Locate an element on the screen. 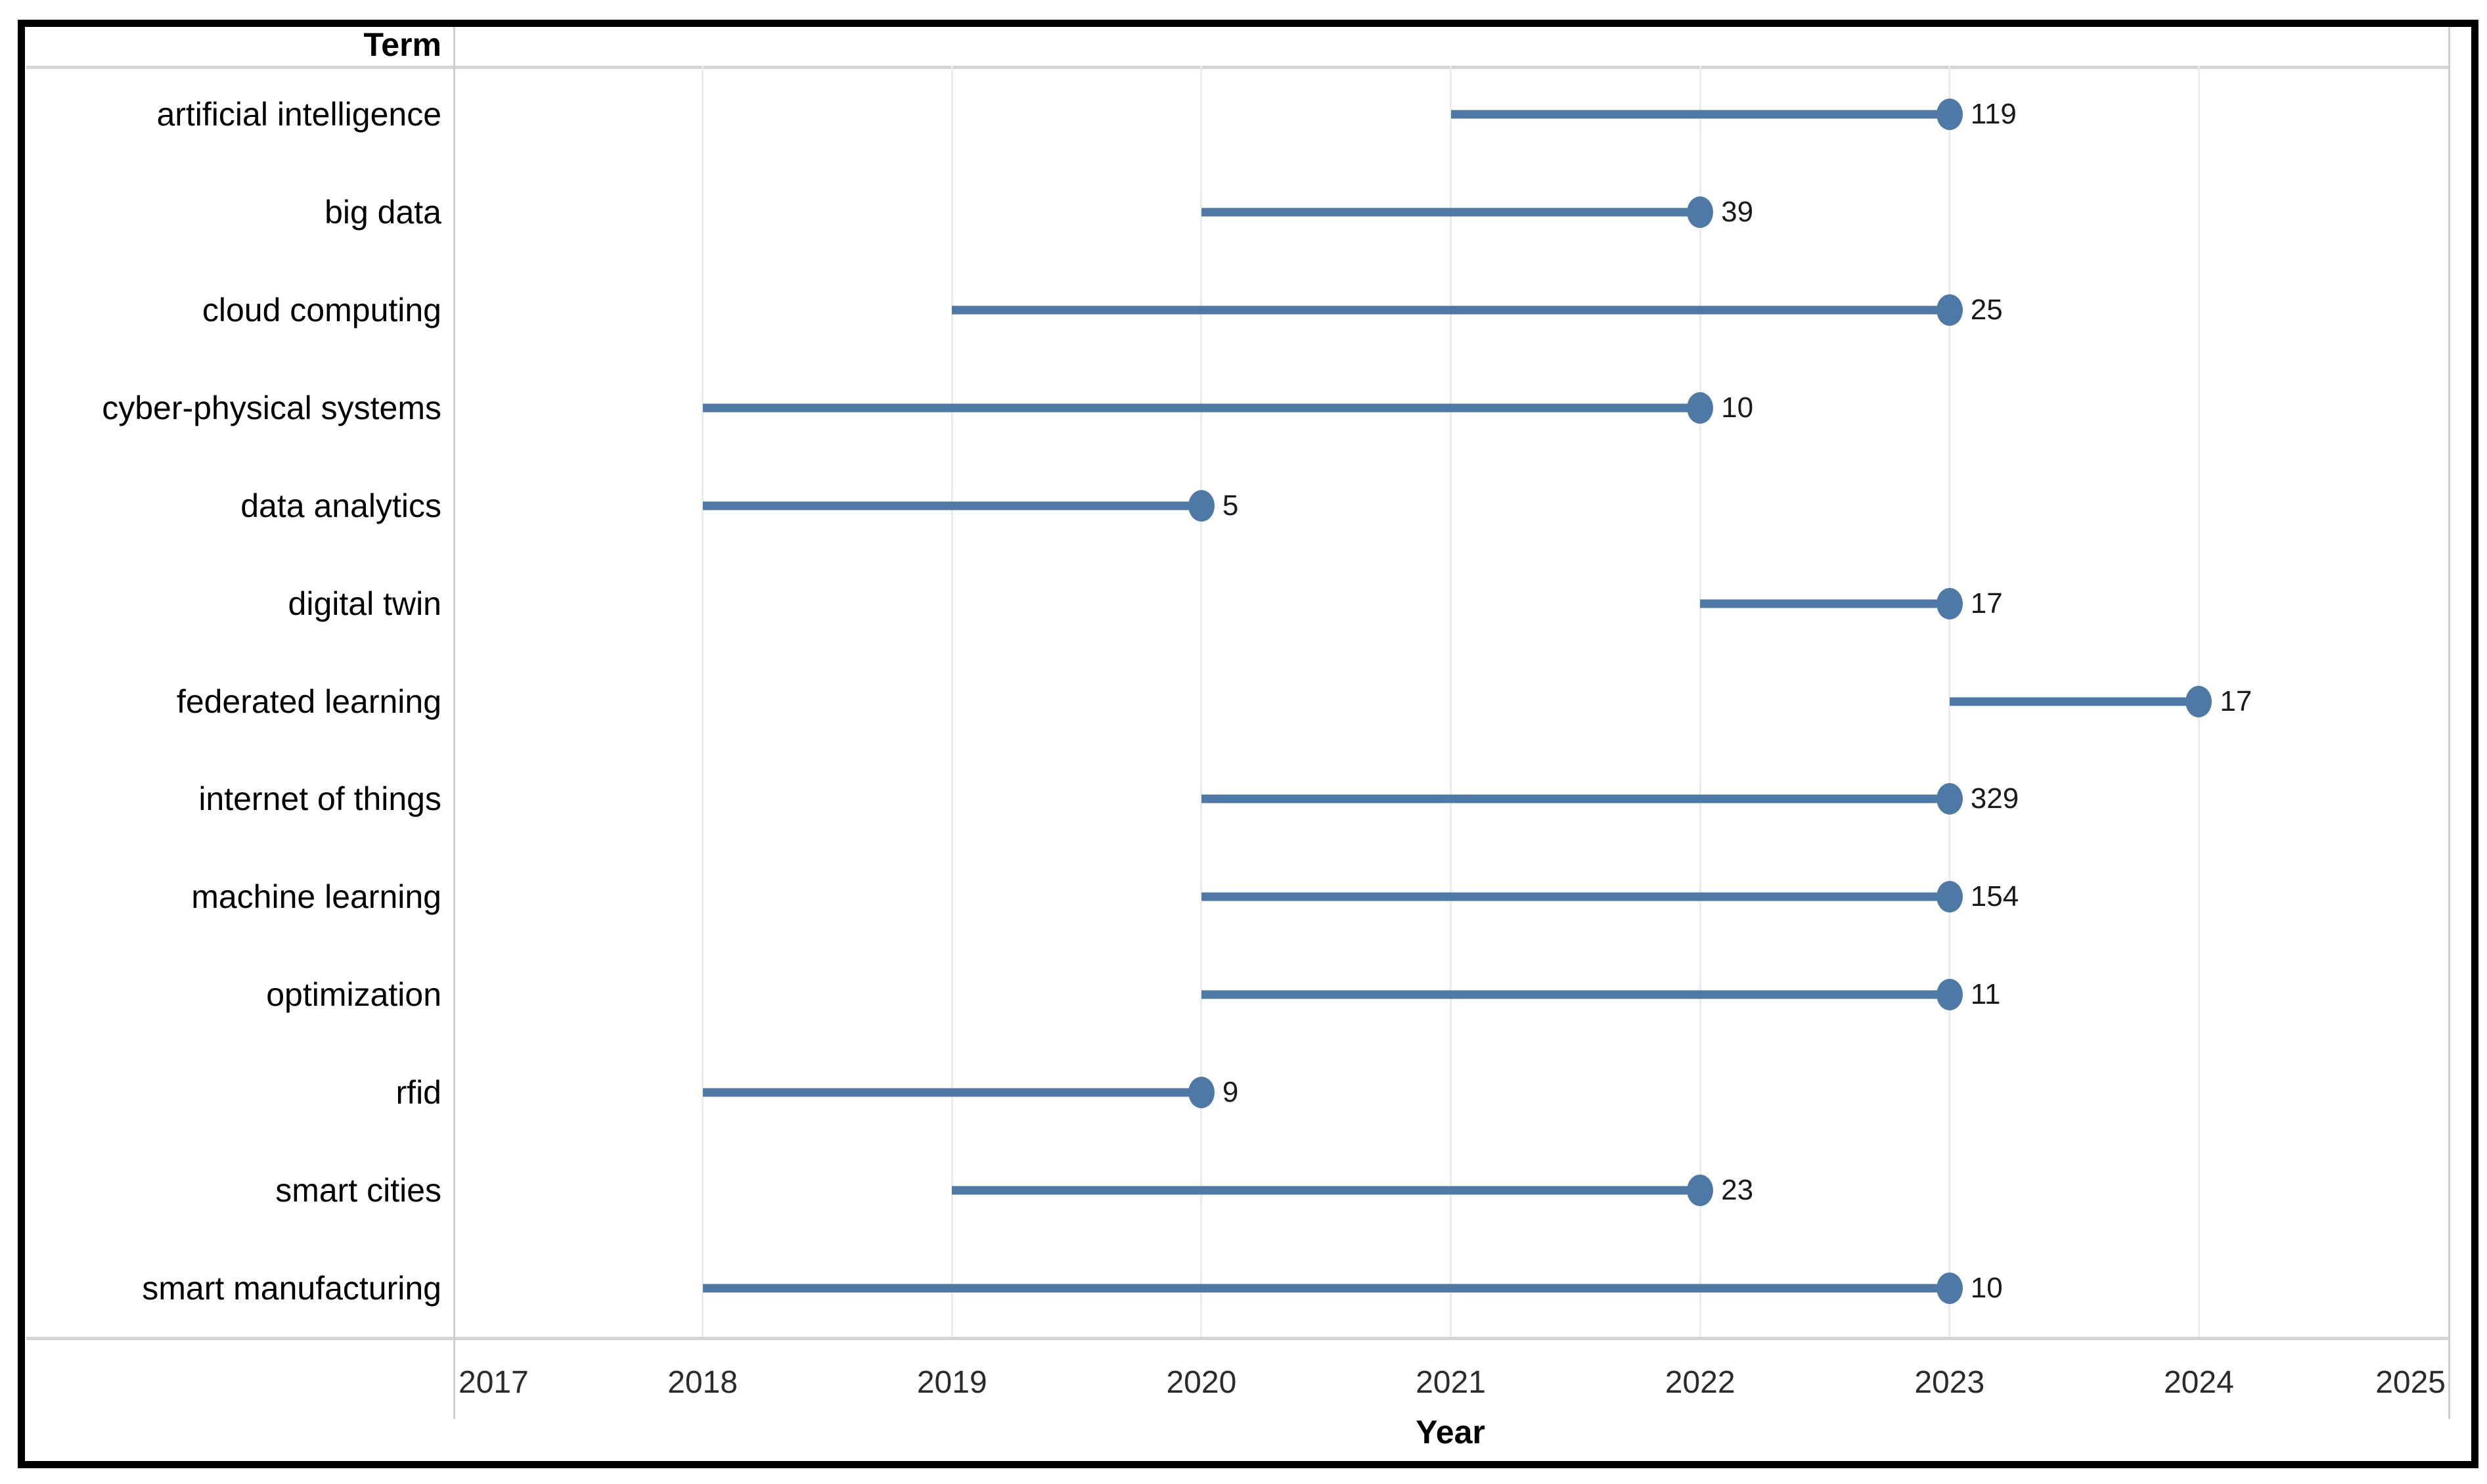  value-label: 5 is located at coordinates (1230, 505).